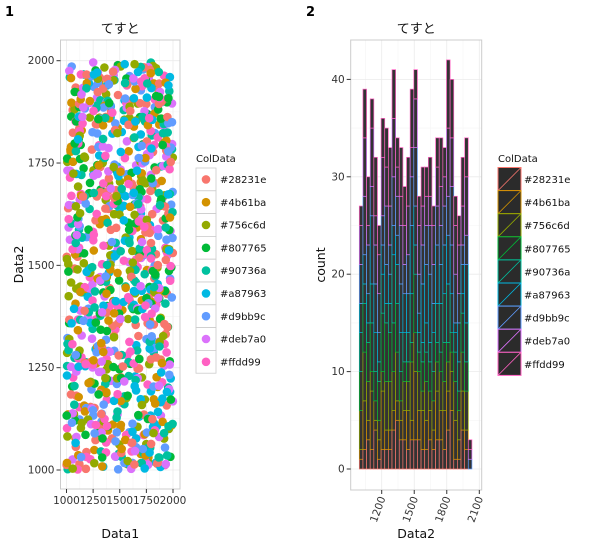 The width and height of the screenshot is (604, 552). Describe the element at coordinates (243, 340) in the screenshot. I see `legend-label: #deb7a0` at that location.